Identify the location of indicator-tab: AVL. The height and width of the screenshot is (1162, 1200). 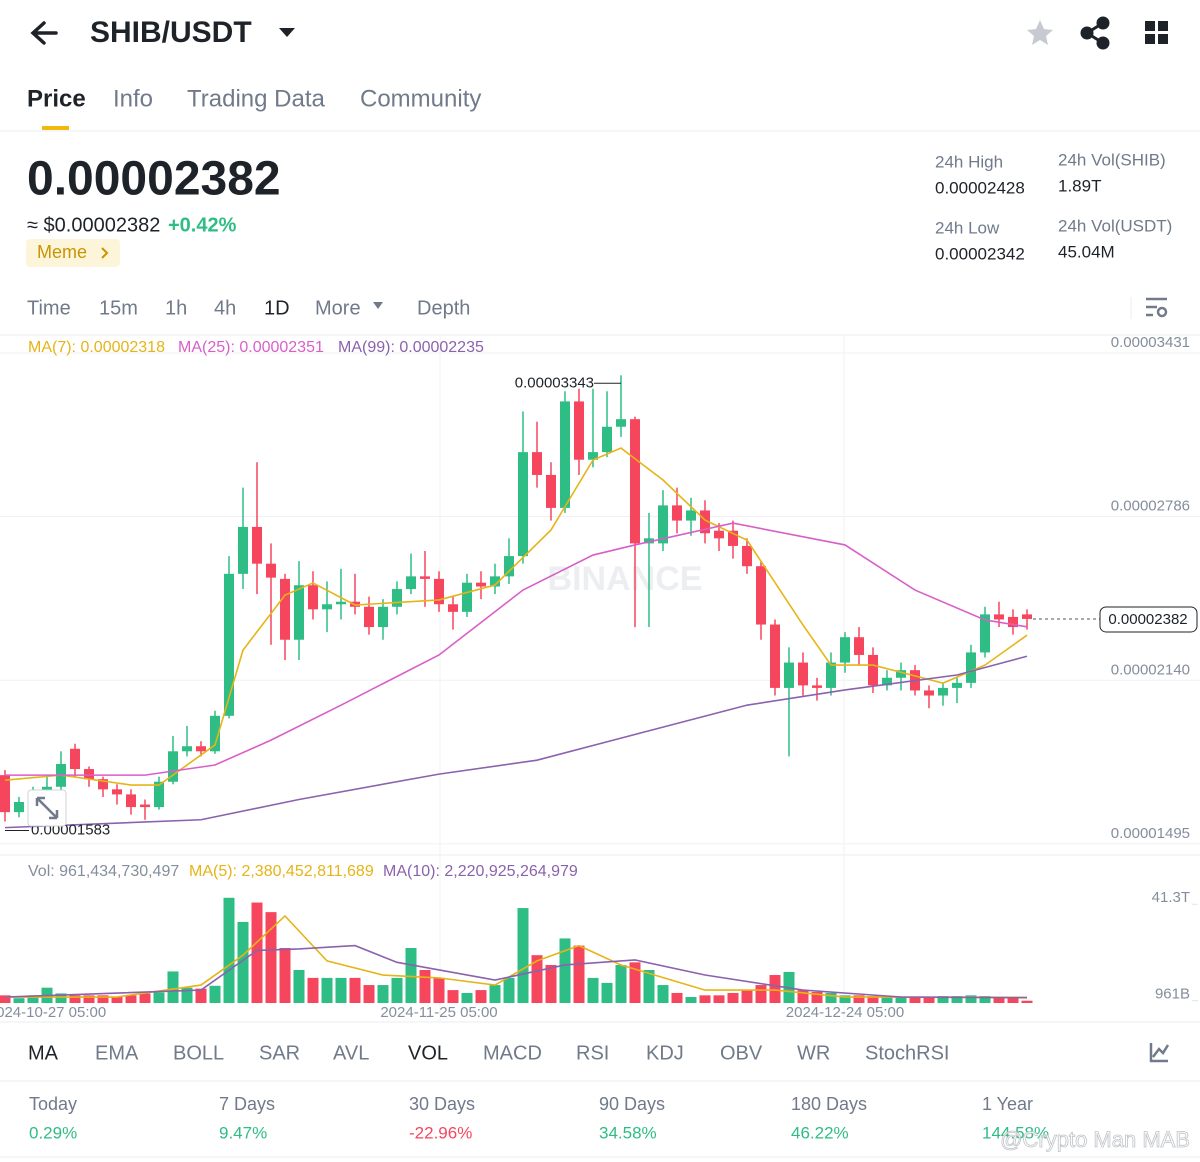
(351, 1053).